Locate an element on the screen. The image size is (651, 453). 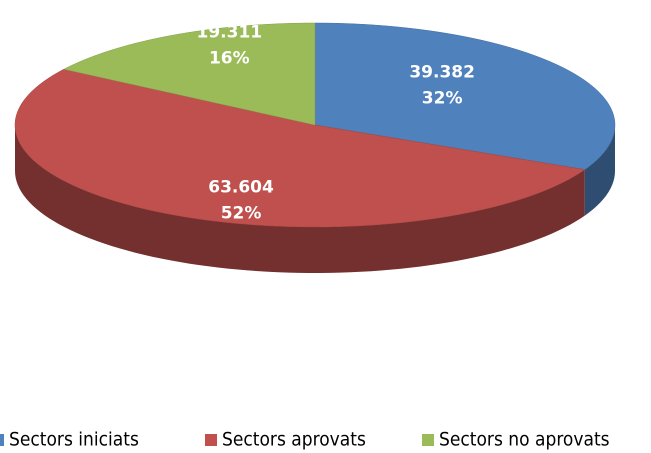
legend-label: Sectors no aprovats is located at coordinates (524, 440).